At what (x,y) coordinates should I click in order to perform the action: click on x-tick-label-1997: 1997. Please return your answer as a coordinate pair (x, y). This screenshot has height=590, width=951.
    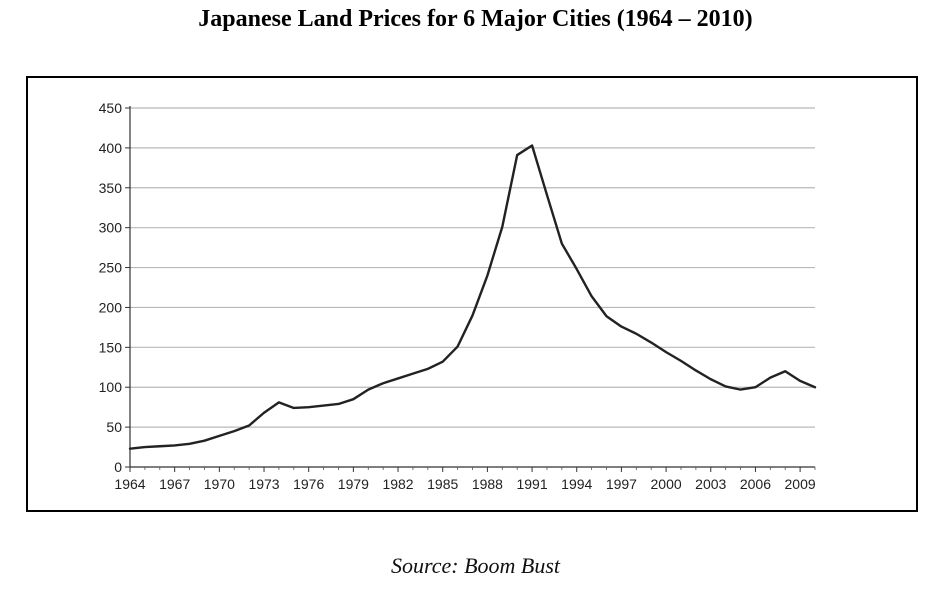
    Looking at the image, I should click on (621, 484).